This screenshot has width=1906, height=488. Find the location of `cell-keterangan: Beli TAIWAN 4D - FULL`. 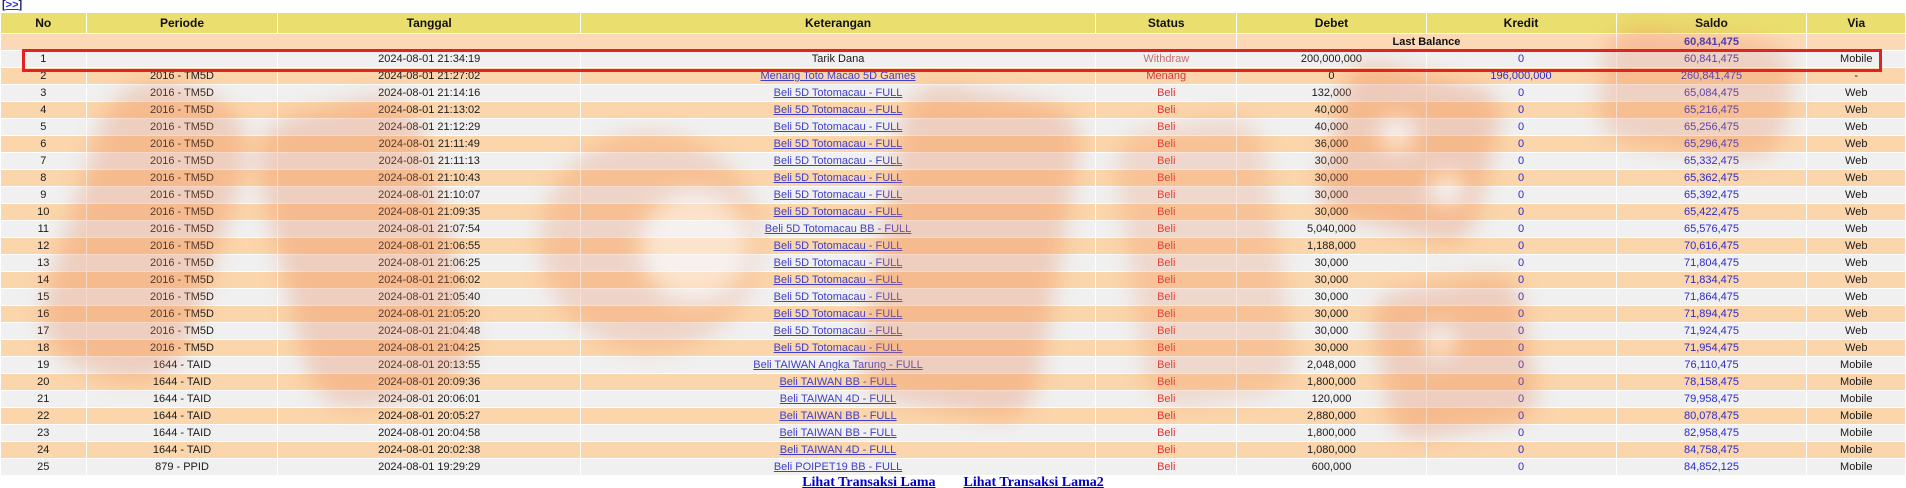

cell-keterangan: Beli TAIWAN 4D - FULL is located at coordinates (838, 399).